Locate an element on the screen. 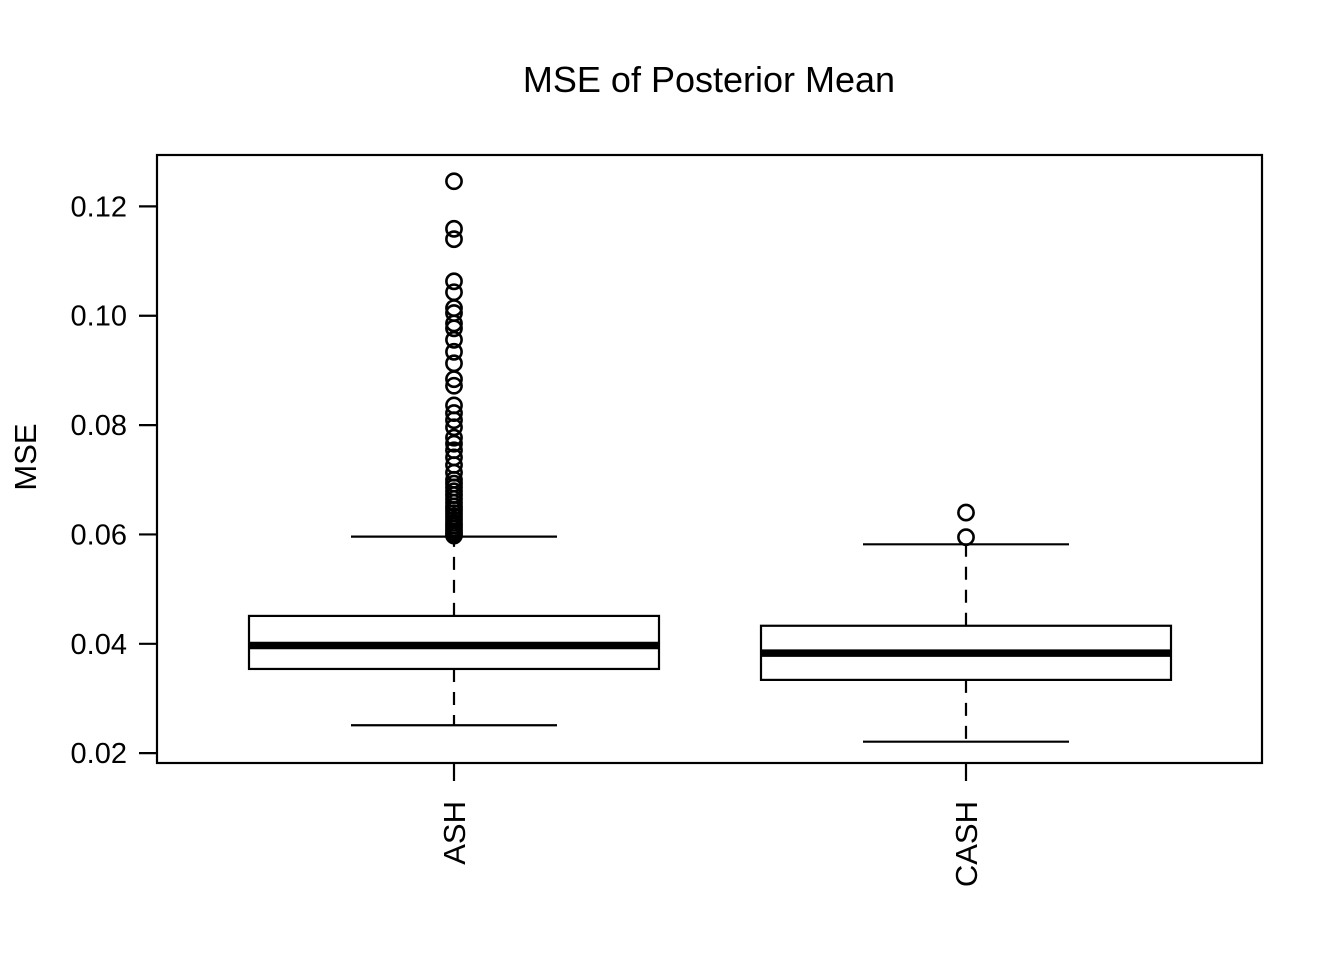 Image resolution: width=1344 pixels, height=960 pixels. y-axis-label: MSE is located at coordinates (25, 456).